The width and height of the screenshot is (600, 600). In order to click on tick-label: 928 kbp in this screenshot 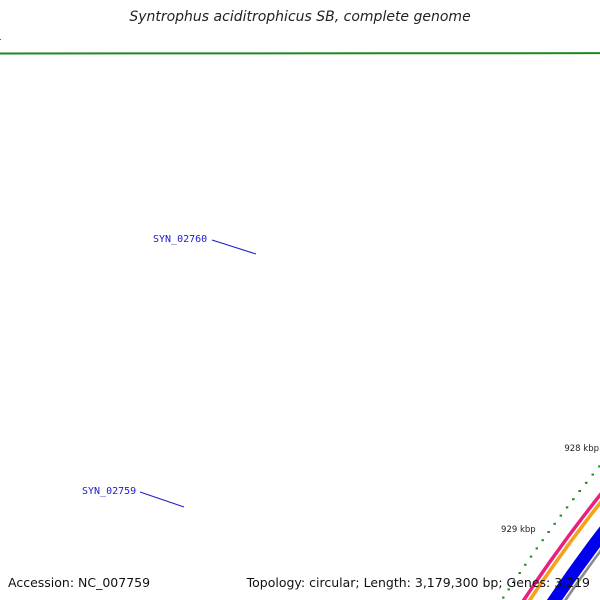, I will do `click(581, 449)`.